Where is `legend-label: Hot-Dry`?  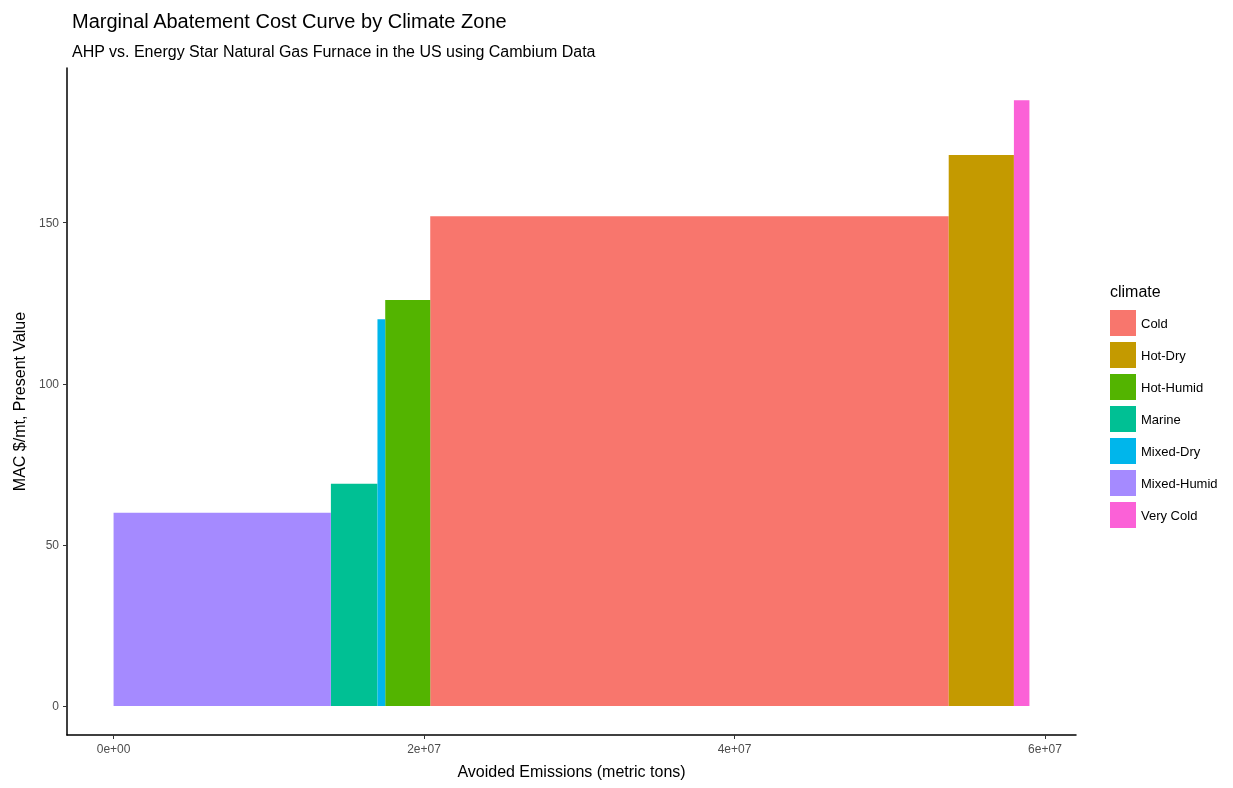 legend-label: Hot-Dry is located at coordinates (1164, 355).